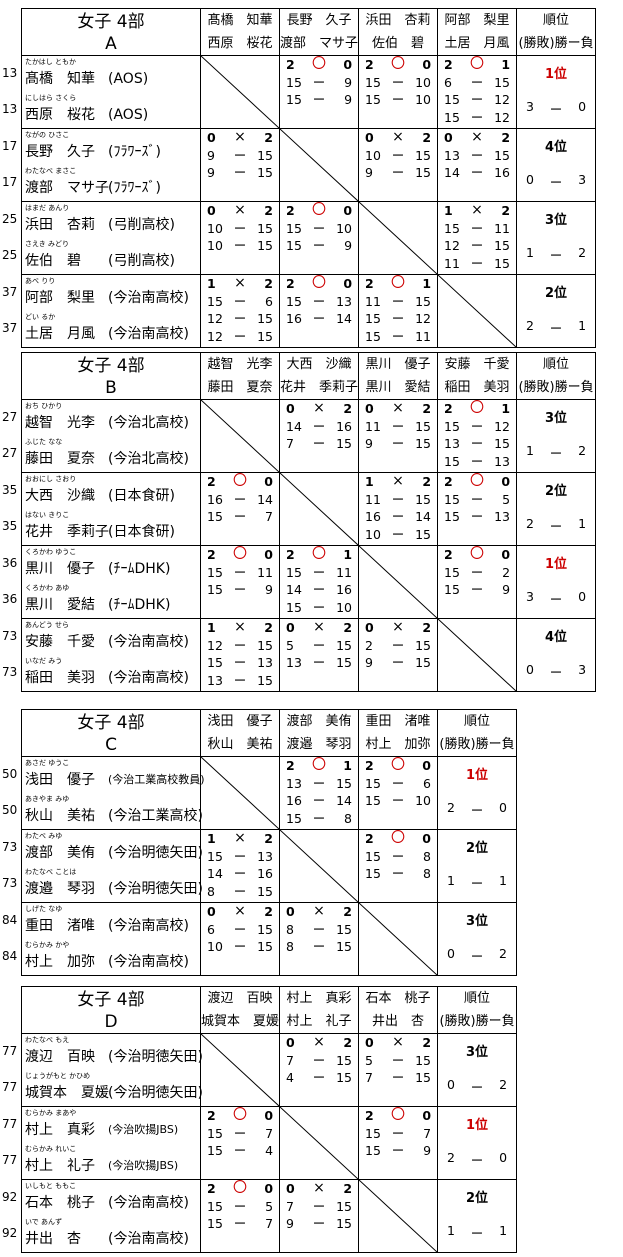 This screenshot has height=1257, width=623. Describe the element at coordinates (60, 889) in the screenshot. I see `player-name: 渡邉 琴羽` at that location.